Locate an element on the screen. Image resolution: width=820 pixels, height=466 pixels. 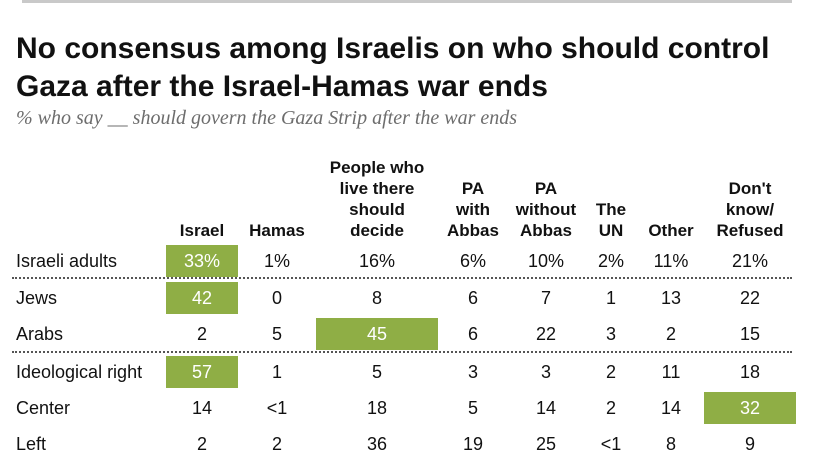
table-cell: 9 is located at coordinates (749, 444).